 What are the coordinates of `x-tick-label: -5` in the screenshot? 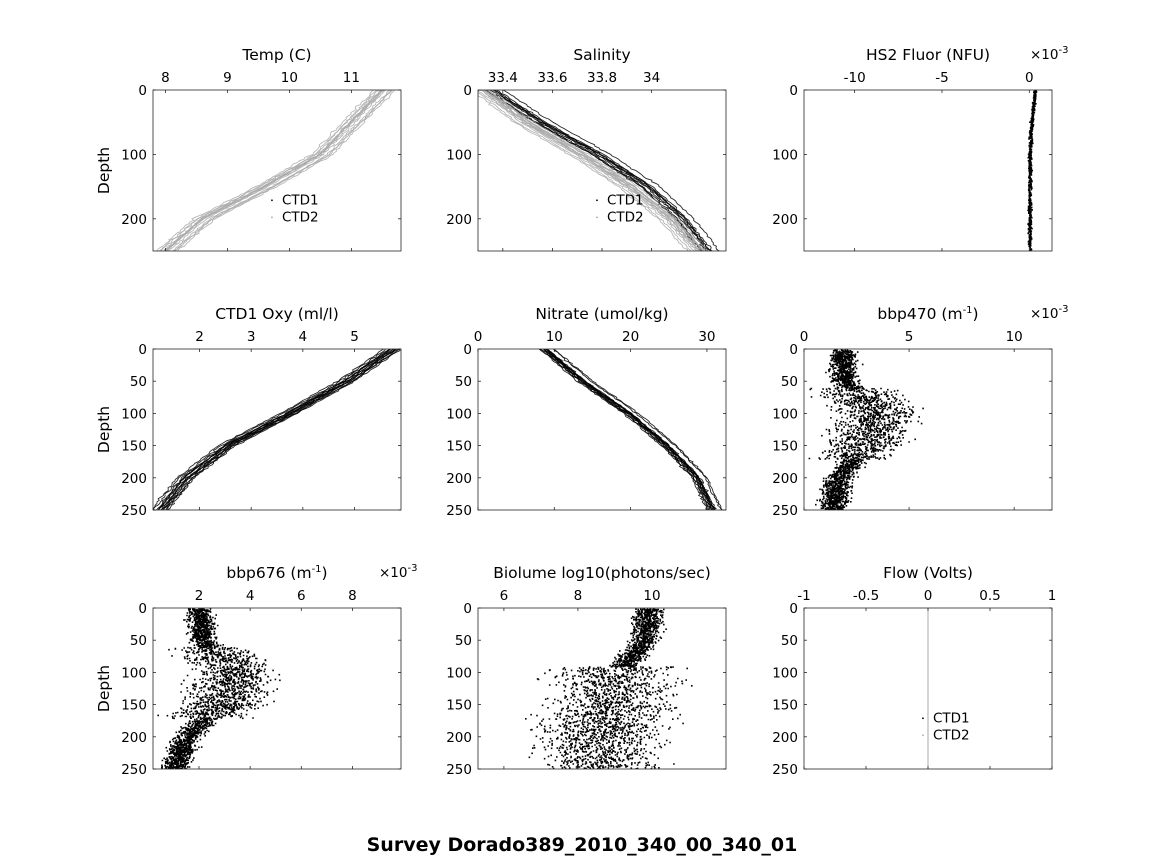 It's located at (941, 78).